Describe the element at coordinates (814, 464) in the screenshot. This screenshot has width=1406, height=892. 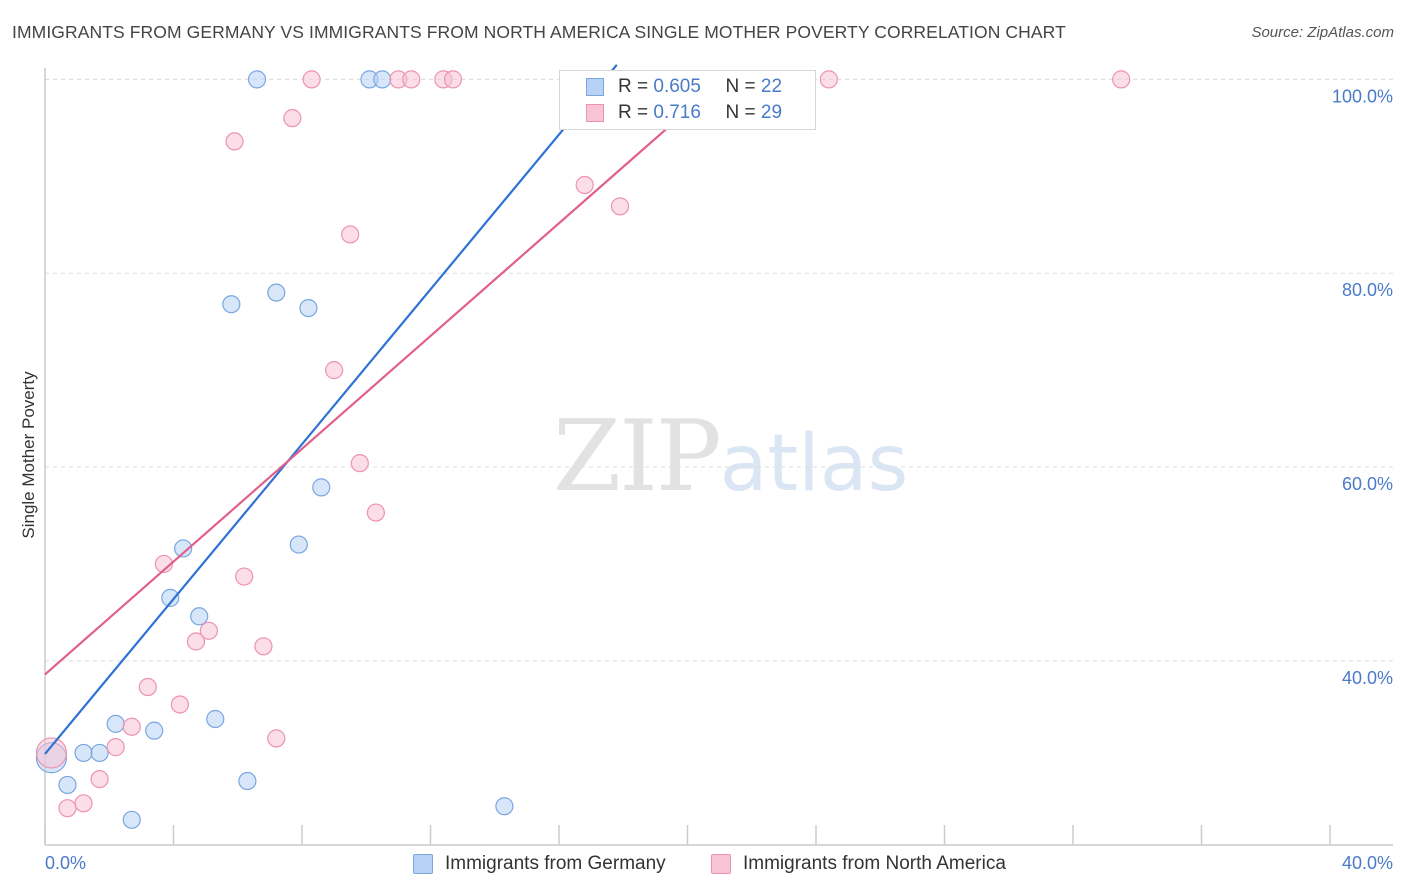
I see `watermark-atlas: atlas` at that location.